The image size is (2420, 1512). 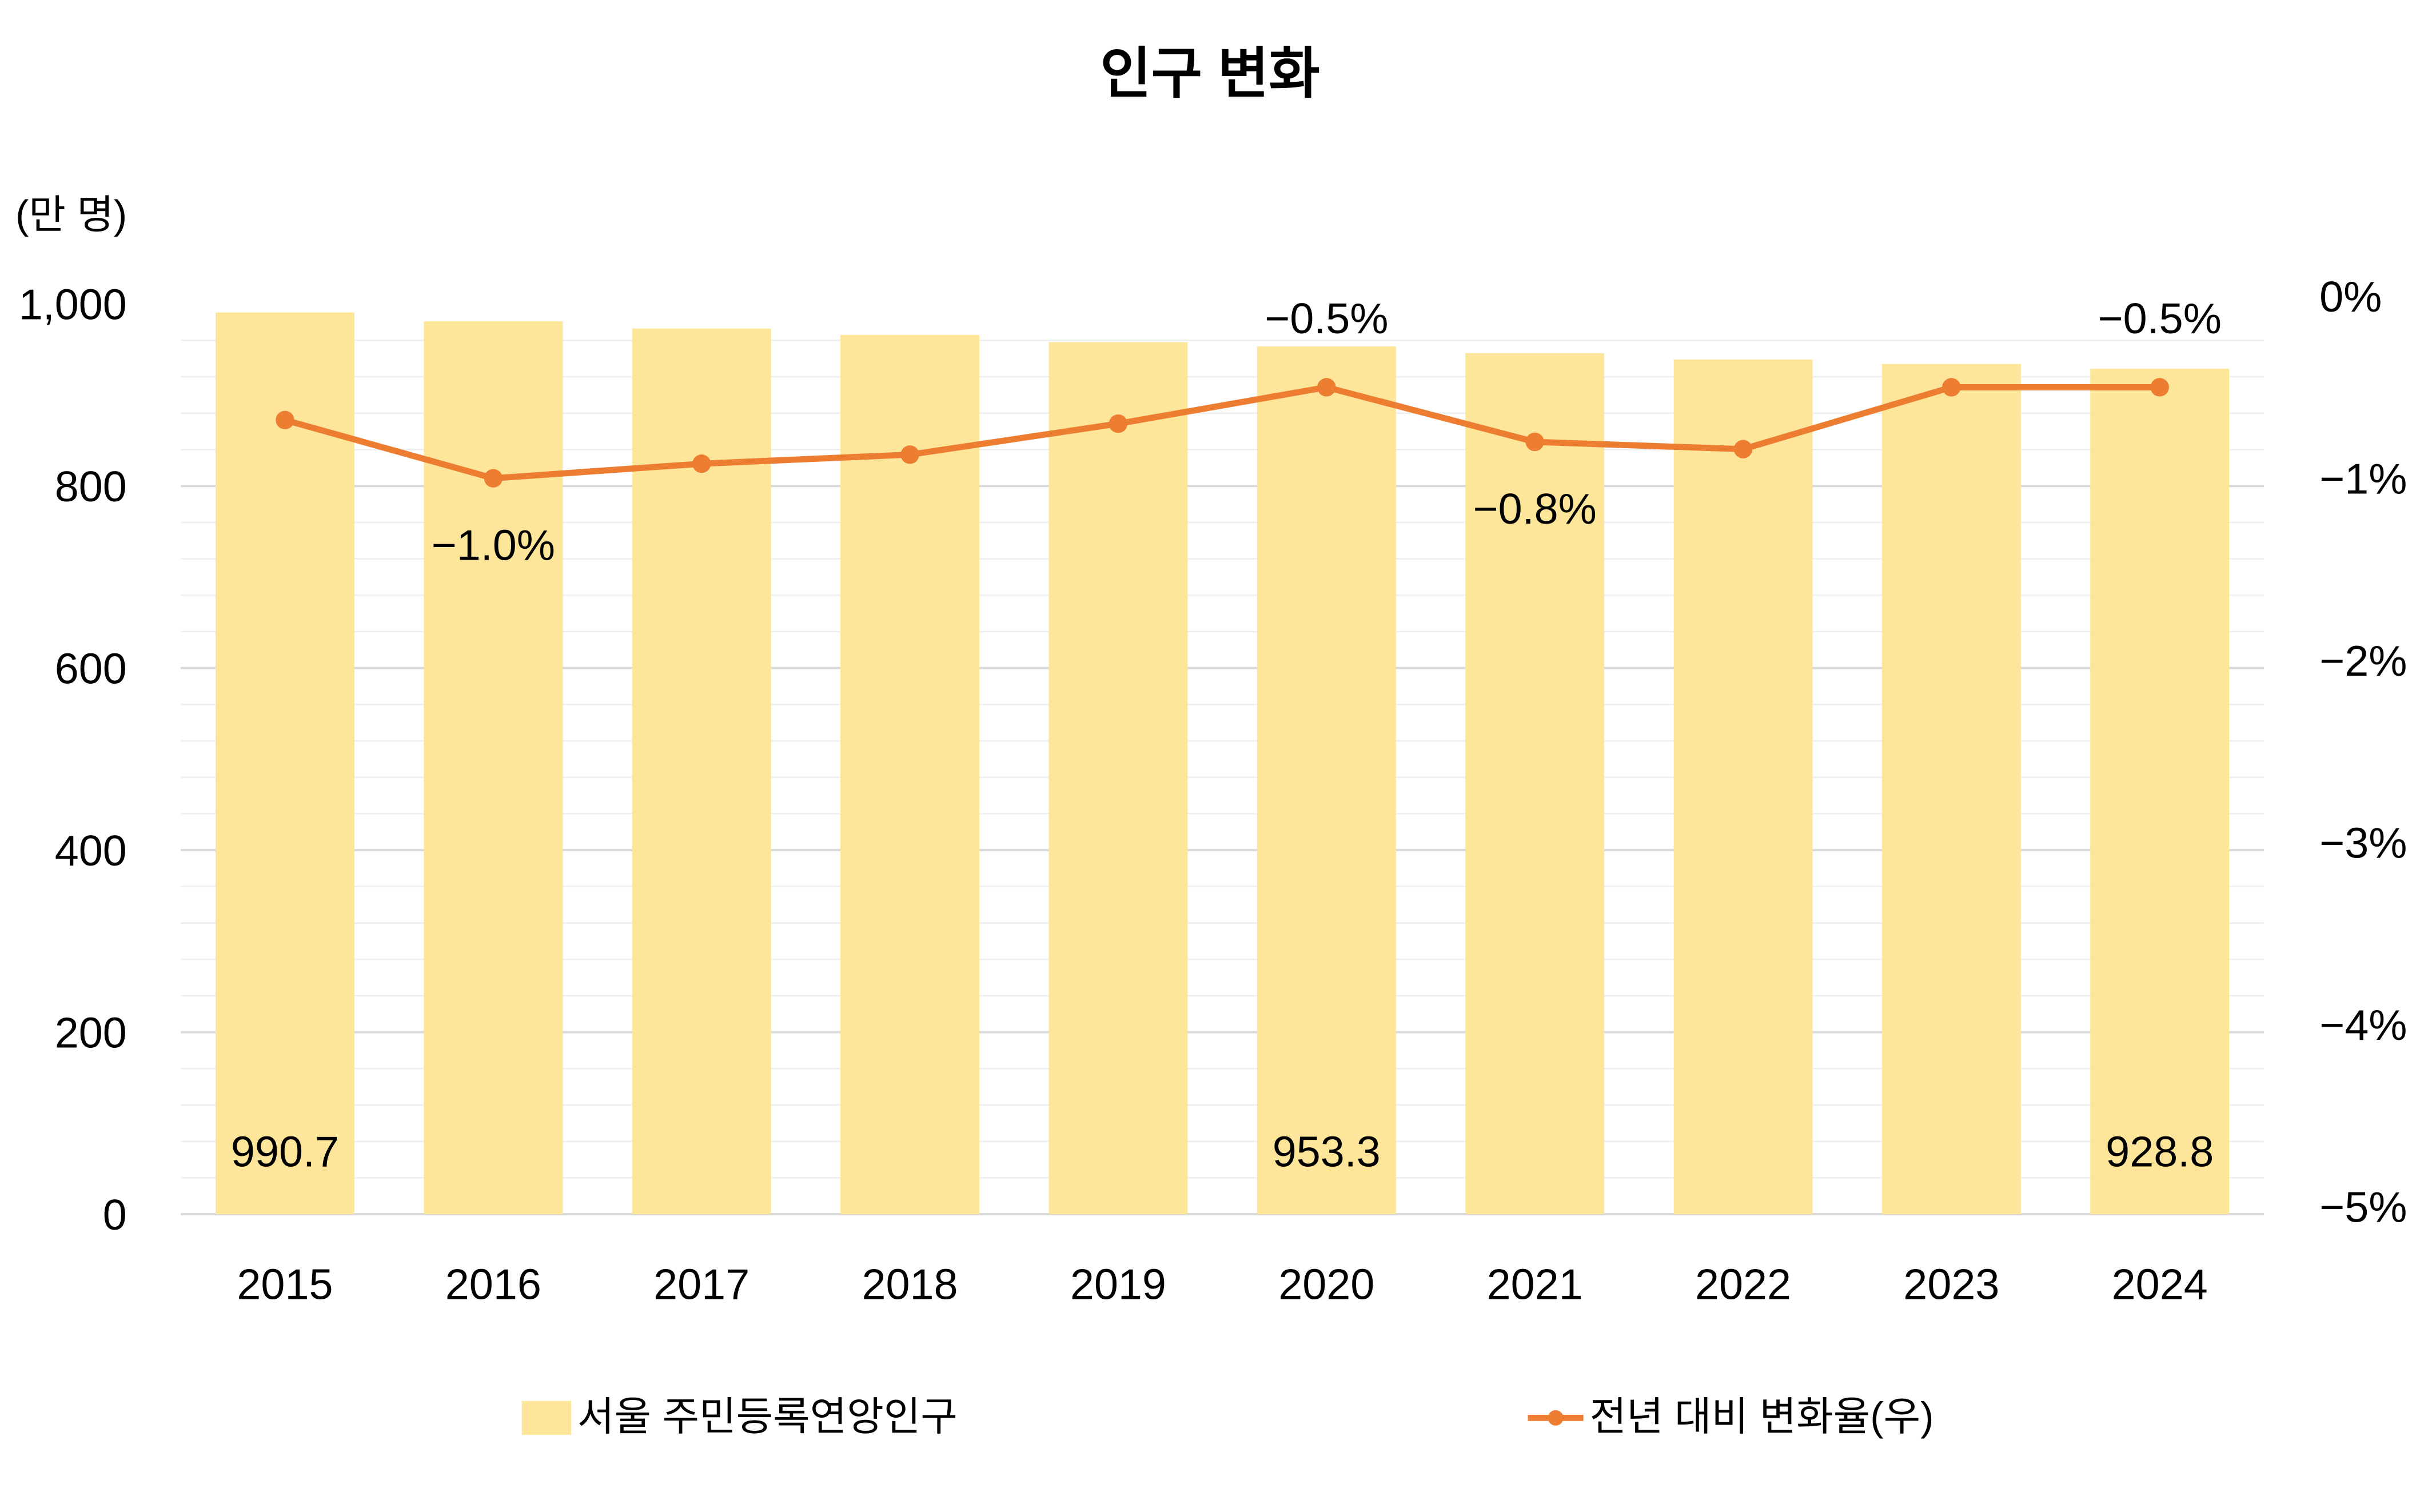 I want to click on bar-2015, so click(x=285, y=764).